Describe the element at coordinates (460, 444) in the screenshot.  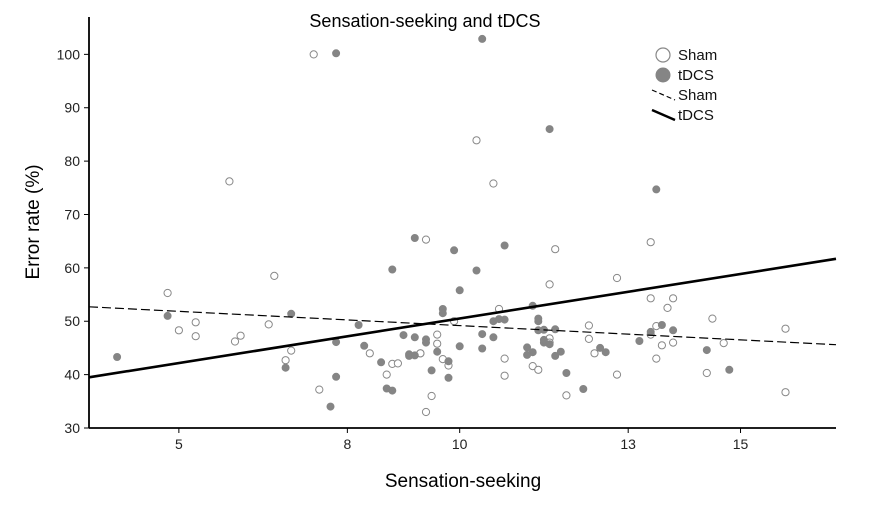
I see `x-tick-label-10: 10` at that location.